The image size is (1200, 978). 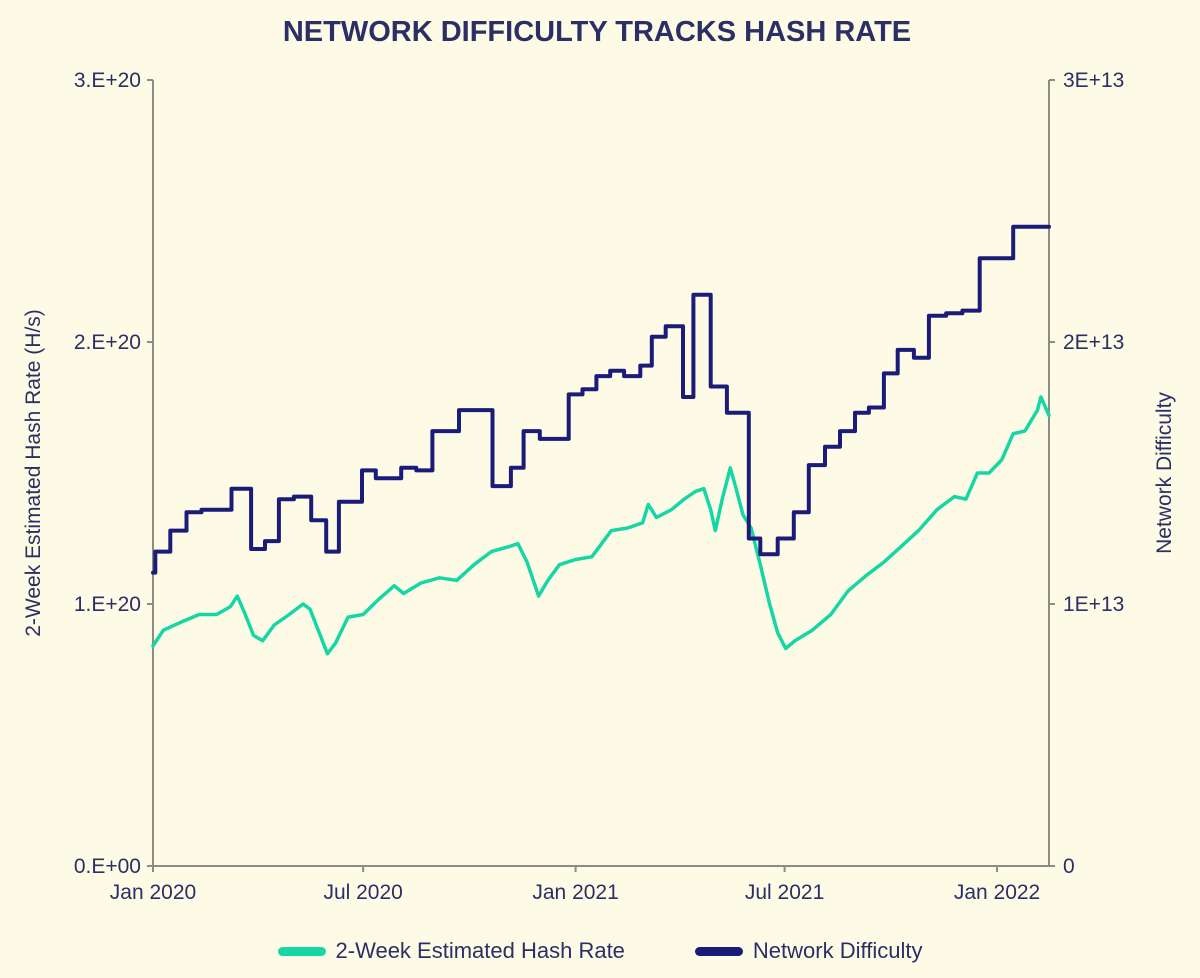 What do you see at coordinates (718, 951) in the screenshot?
I see `legend-swatch-difficulty` at bounding box center [718, 951].